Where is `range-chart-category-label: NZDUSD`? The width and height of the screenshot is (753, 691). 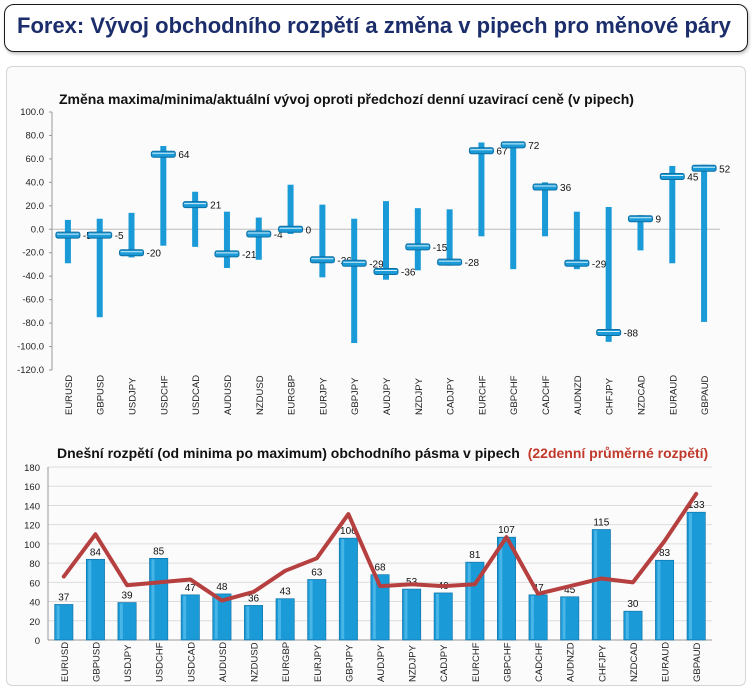
range-chart-category-label: NZDUSD is located at coordinates (260, 395).